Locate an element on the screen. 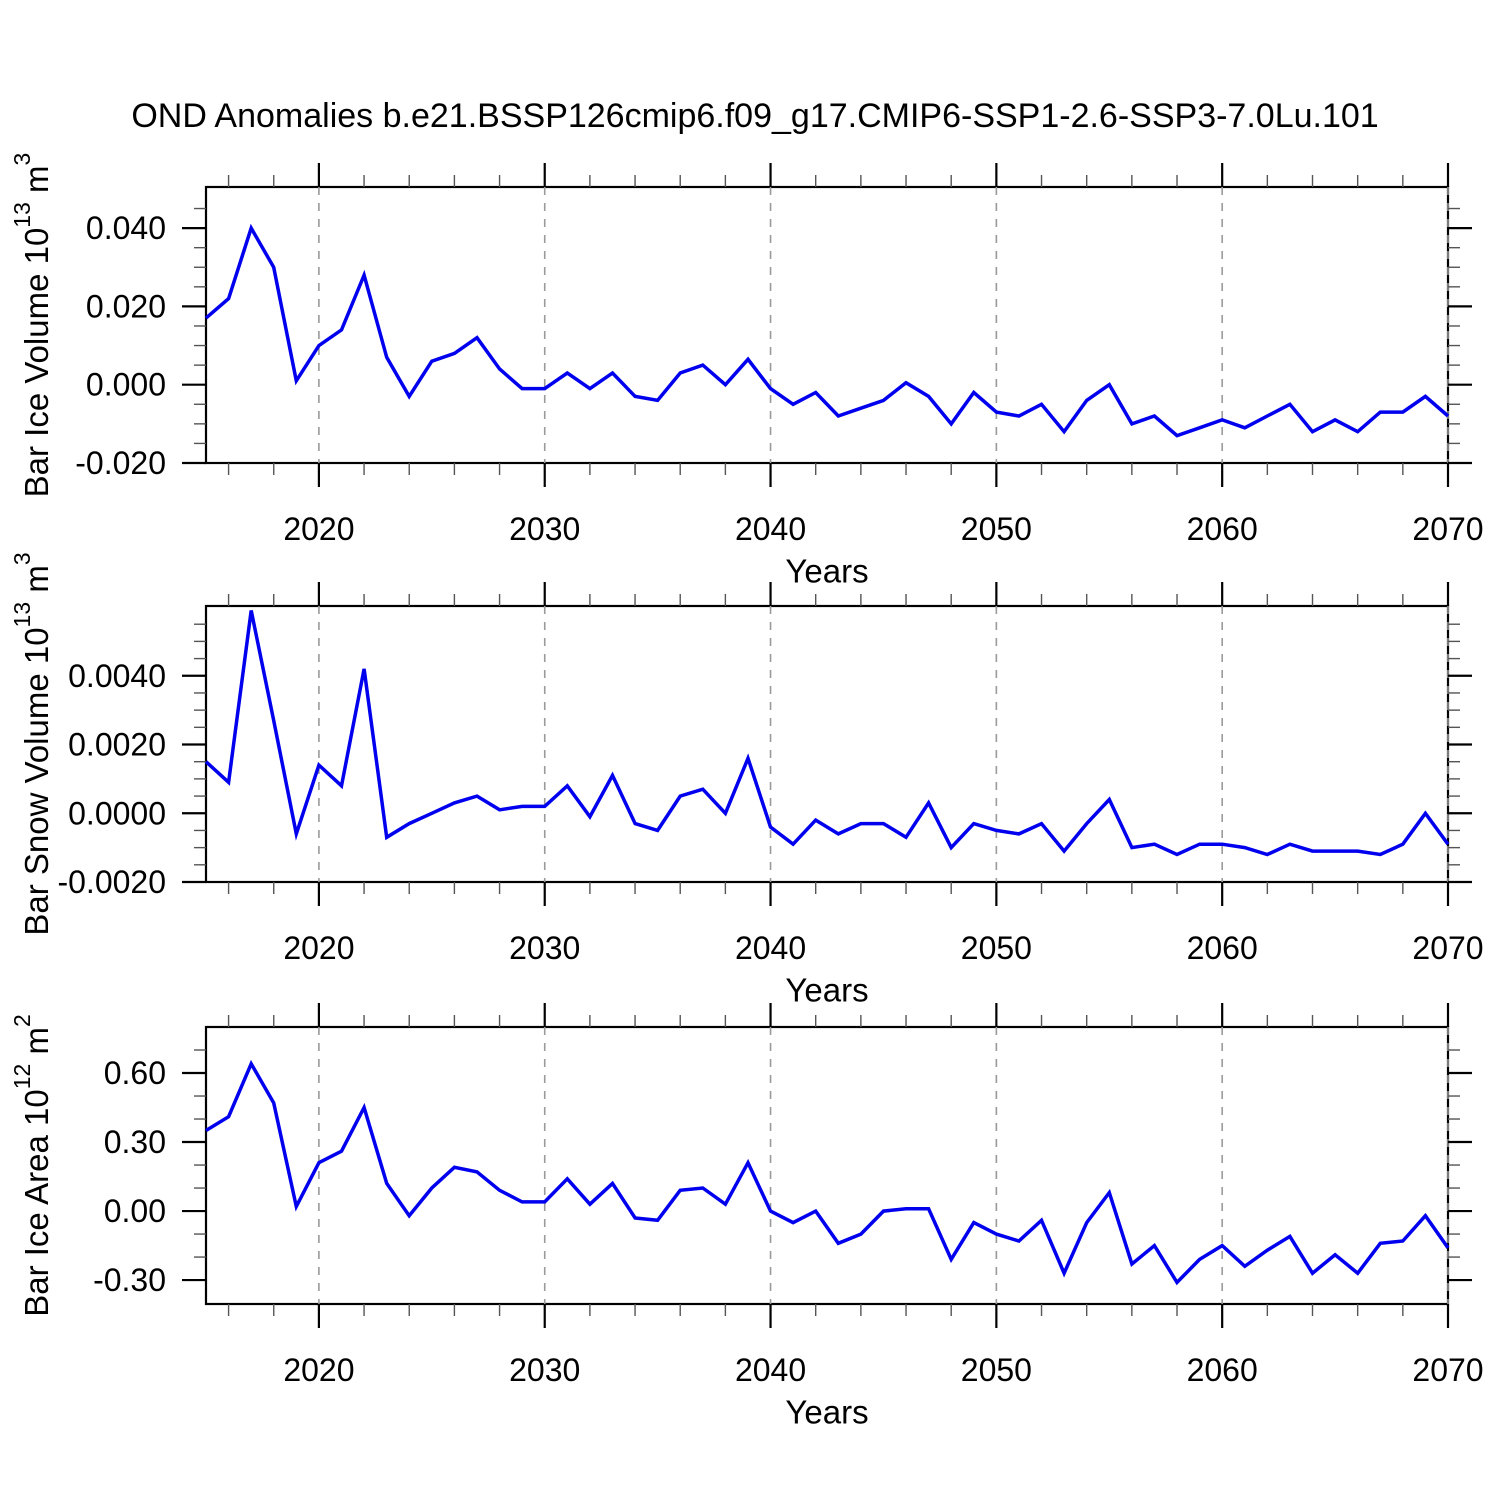 Image resolution: width=1500 pixels, height=1500 pixels. y-axis-title: Bar Ice Volume 1013 m3 is located at coordinates (32, 325).